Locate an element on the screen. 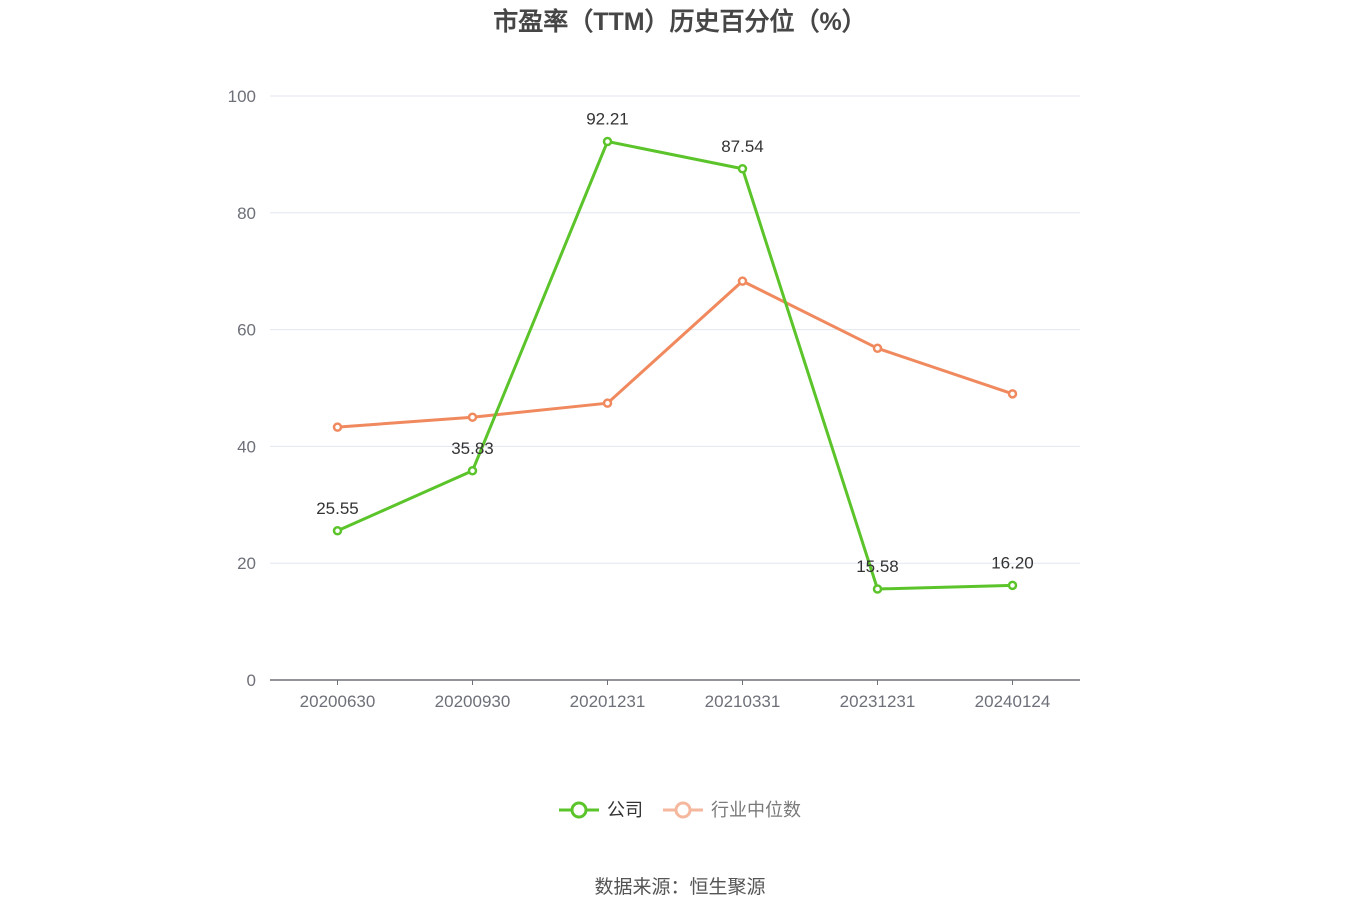  x-tick-label: 20240124 is located at coordinates (1013, 701).